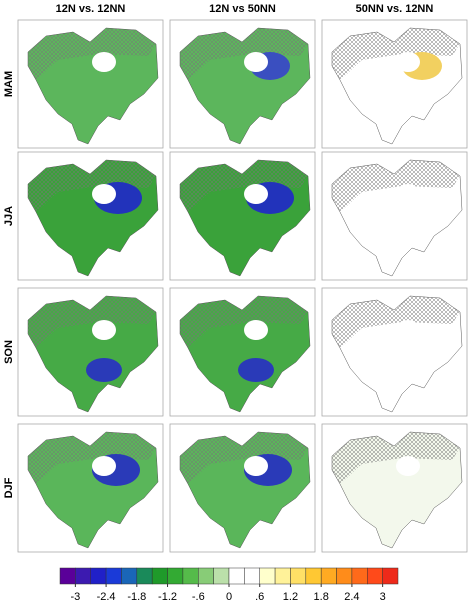  Describe the element at coordinates (259, 597) in the screenshot. I see `colorbar-tick-label: .6` at that location.